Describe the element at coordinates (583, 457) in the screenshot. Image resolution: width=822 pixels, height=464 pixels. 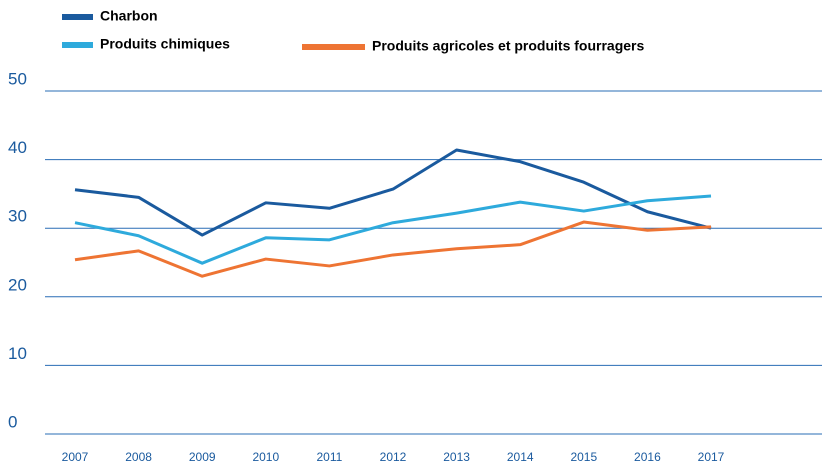
I see `x-tick-label: 2015` at that location.